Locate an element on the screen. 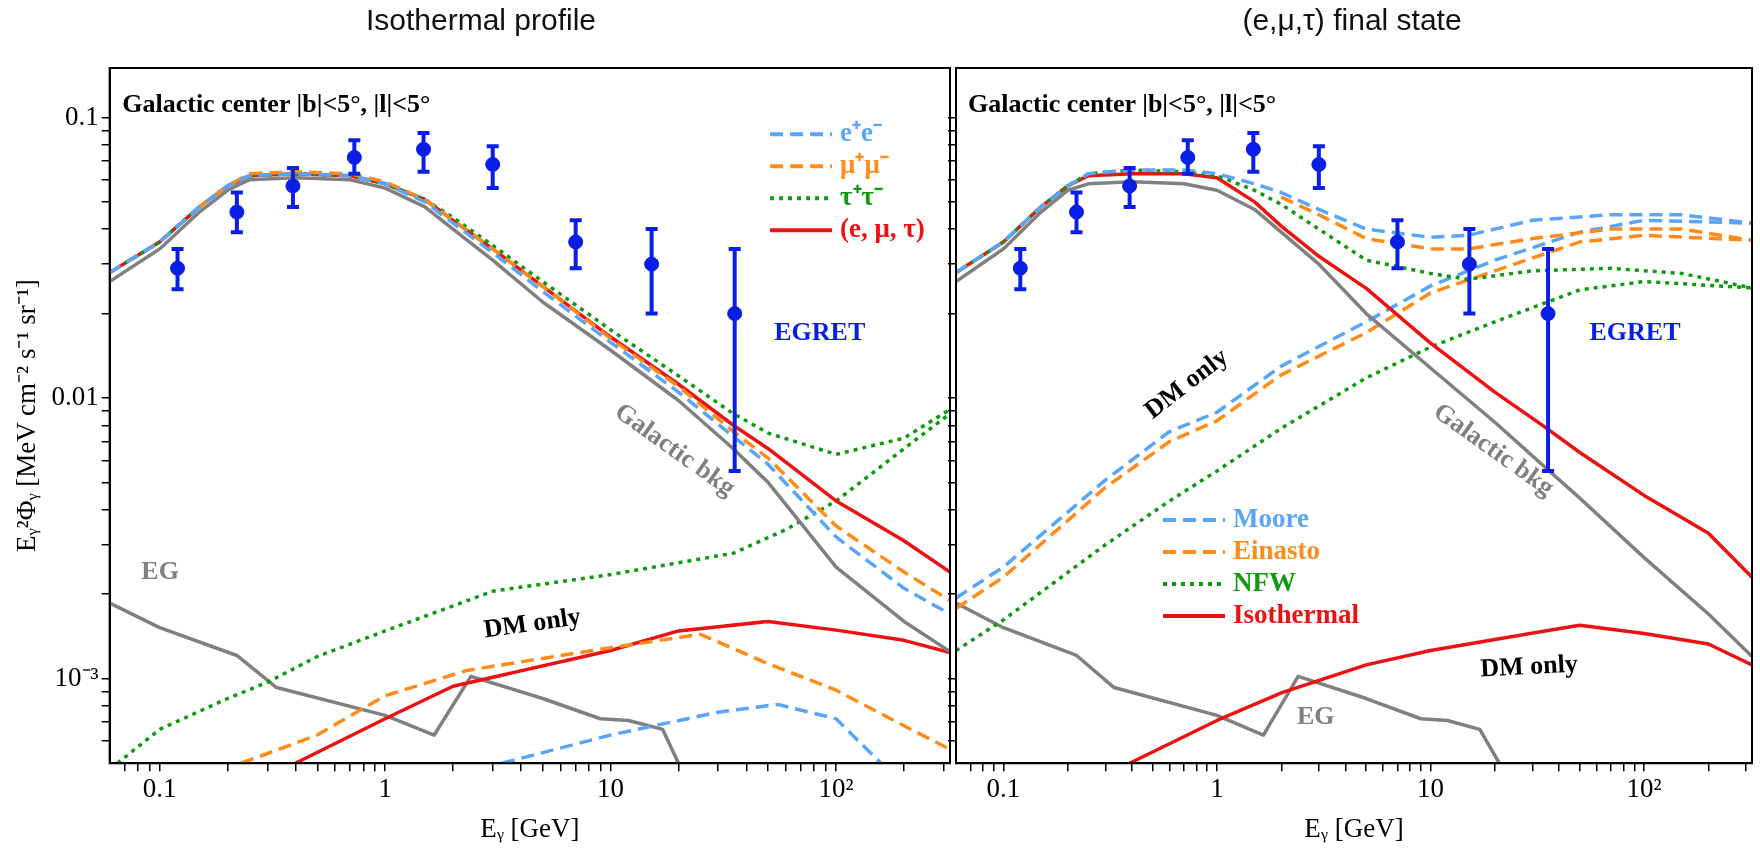 The height and width of the screenshot is (856, 1760). legend-label: Isothermal is located at coordinates (1296, 613).